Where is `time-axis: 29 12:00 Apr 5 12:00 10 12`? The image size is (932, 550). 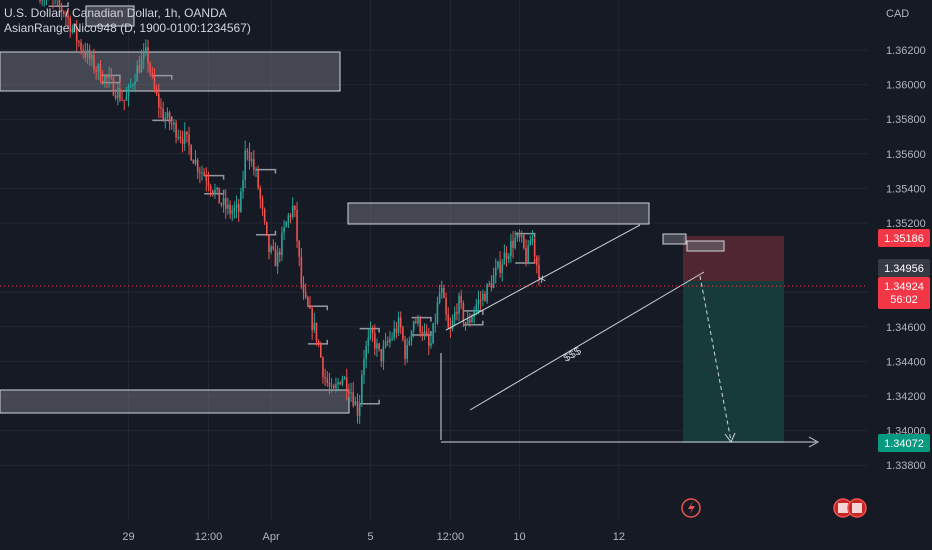
time-axis: 29 12:00 Apr 5 12:00 10 12 is located at coordinates (373, 537).